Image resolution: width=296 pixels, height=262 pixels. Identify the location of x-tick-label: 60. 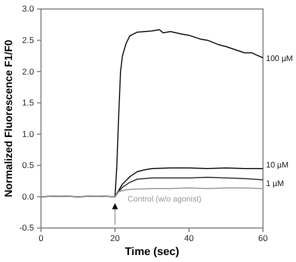
(263, 238).